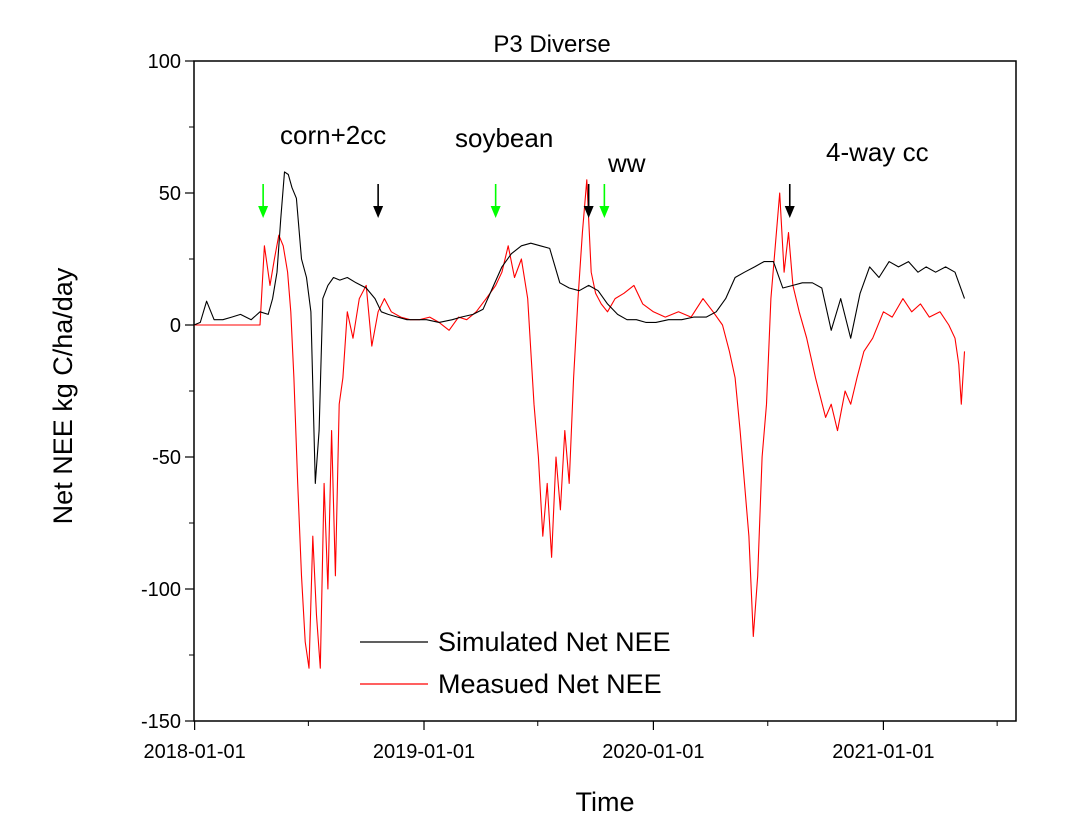  I want to click on annotation-ww: ww, so click(626, 163).